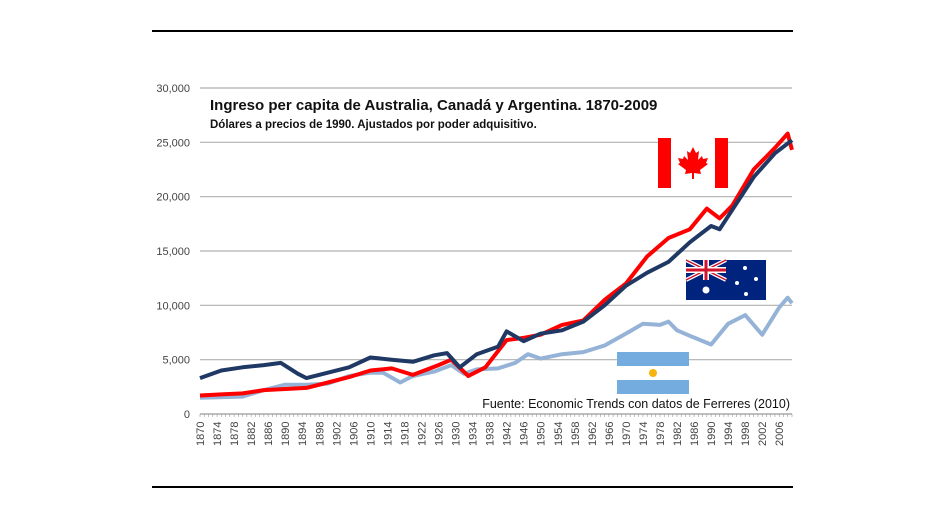  I want to click on x-tick-label: 1974, so click(644, 434).